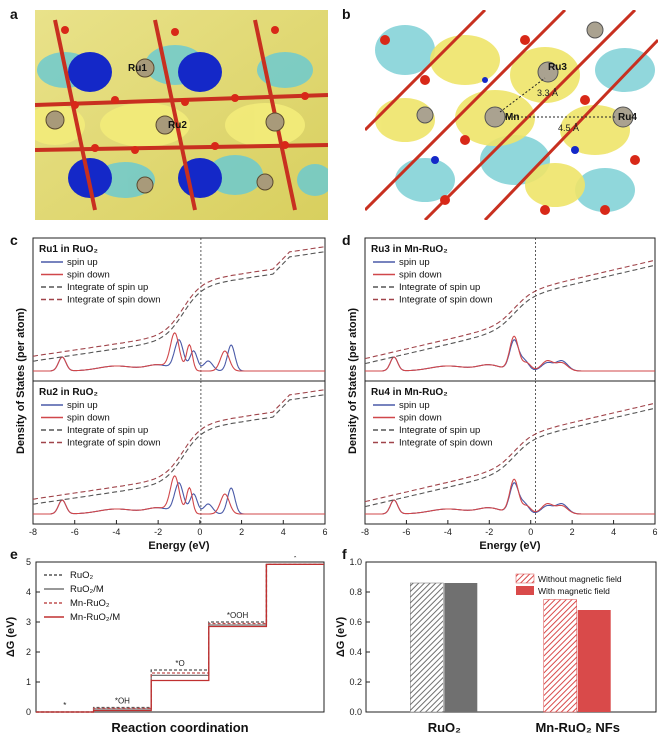 The image size is (664, 744). I want to click on dos-subplot-title: Ru2 in RuO₂, so click(68, 392).